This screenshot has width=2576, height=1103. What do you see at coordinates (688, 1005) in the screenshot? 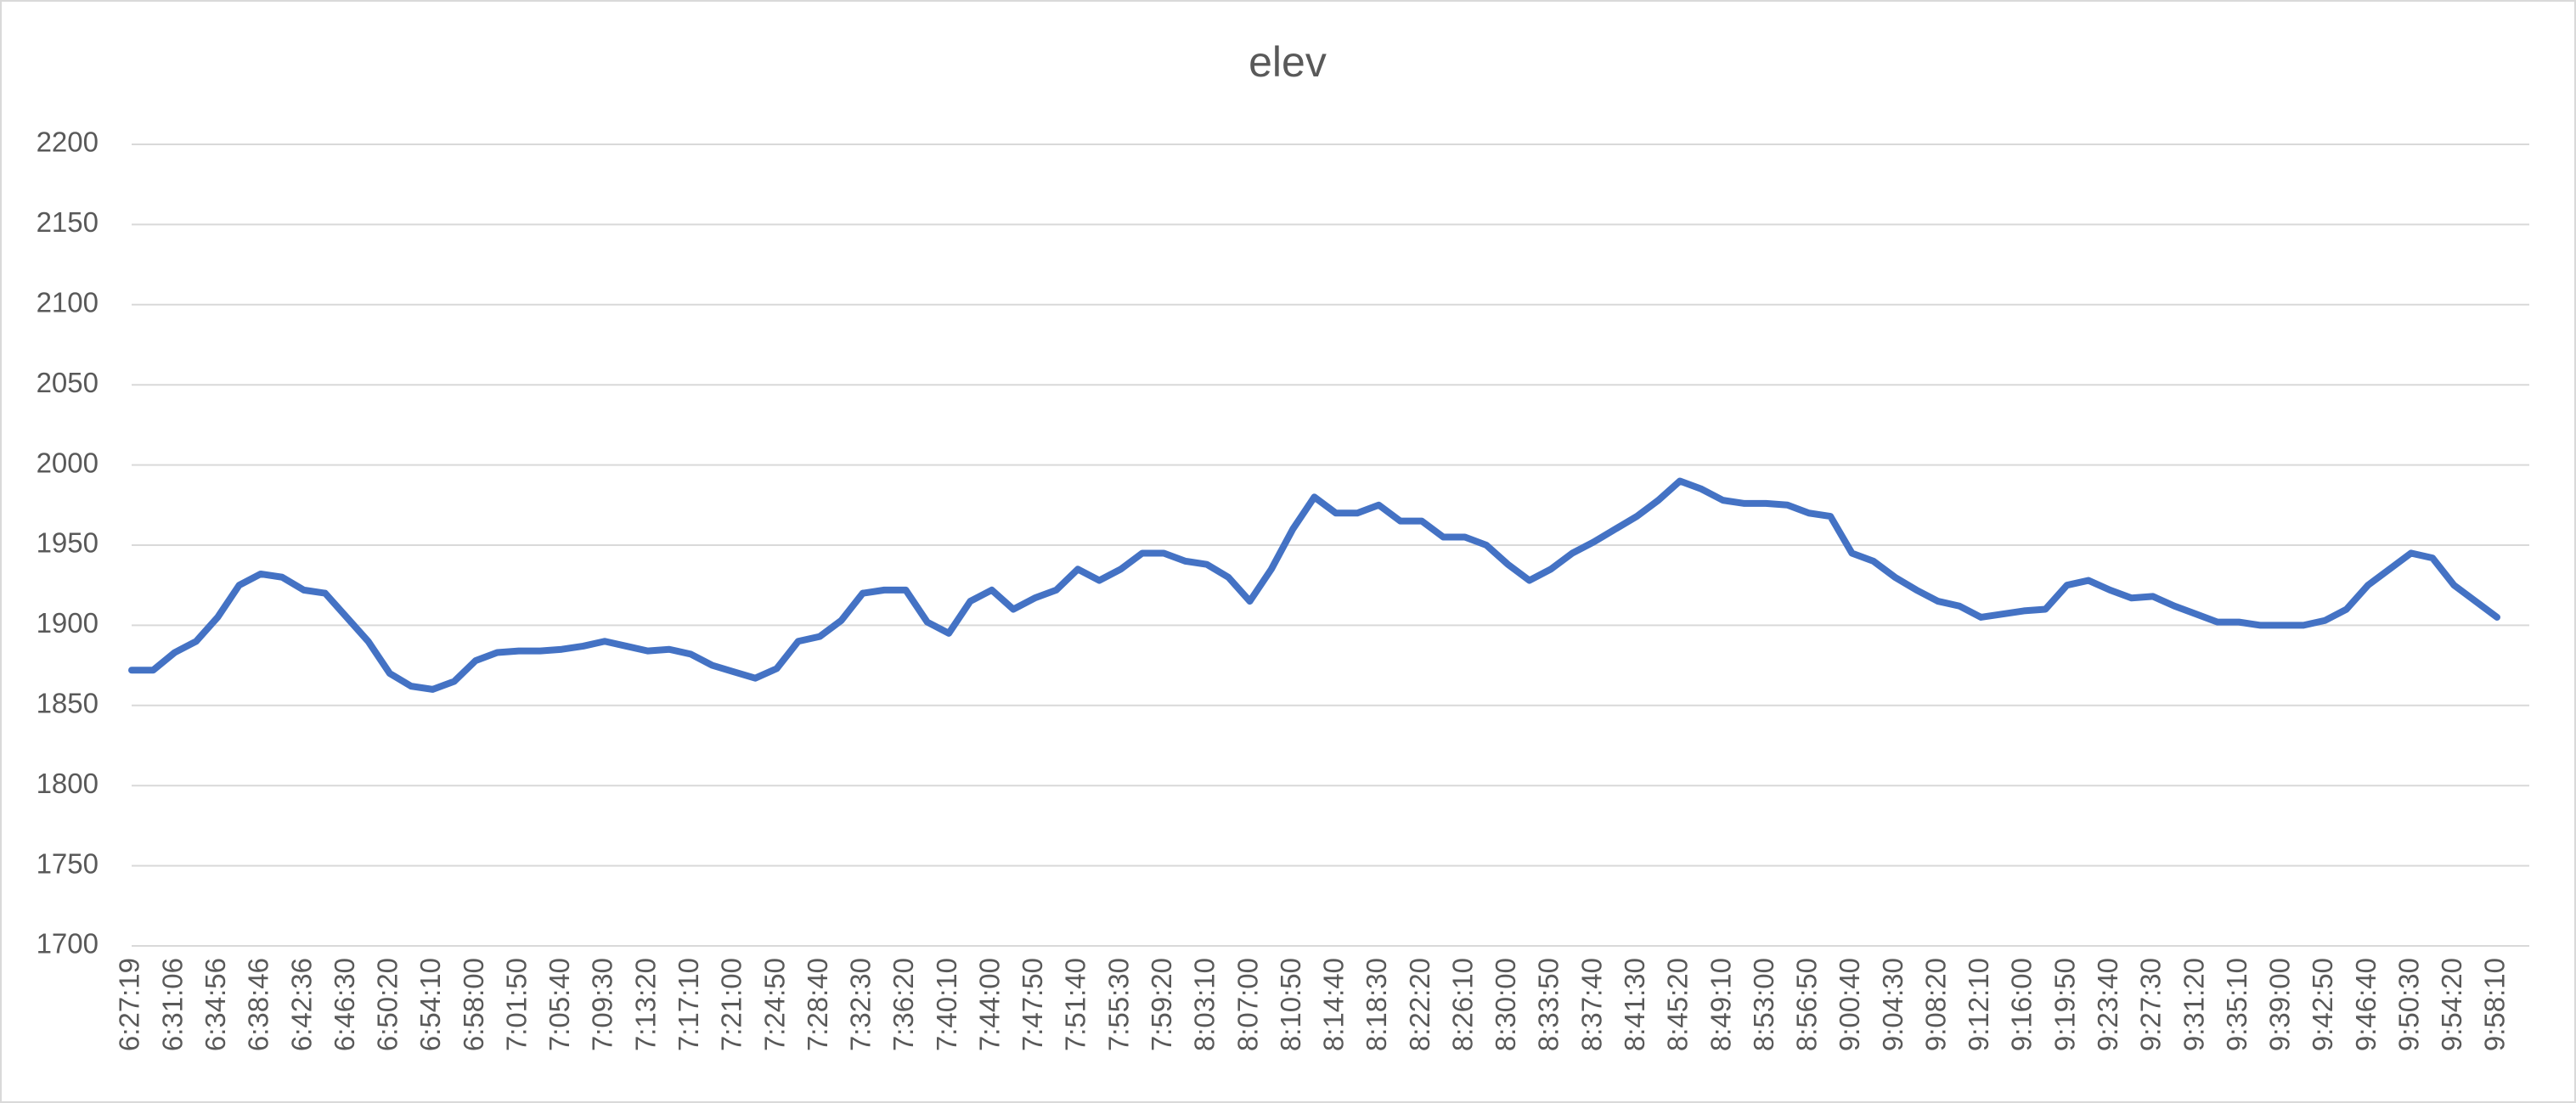
I see `x-tick-label: 7:17:10` at bounding box center [688, 1005].